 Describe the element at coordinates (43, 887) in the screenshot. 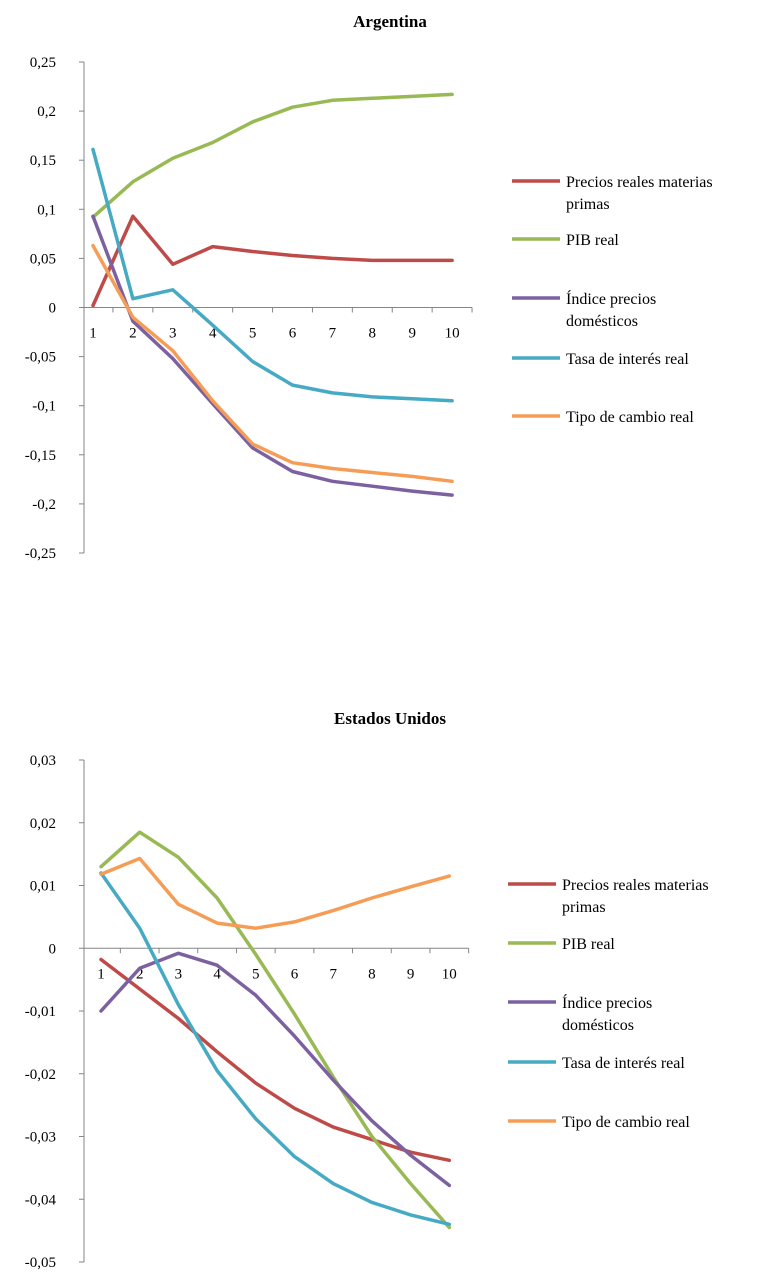

I see `y-tick-label: 0,01` at that location.